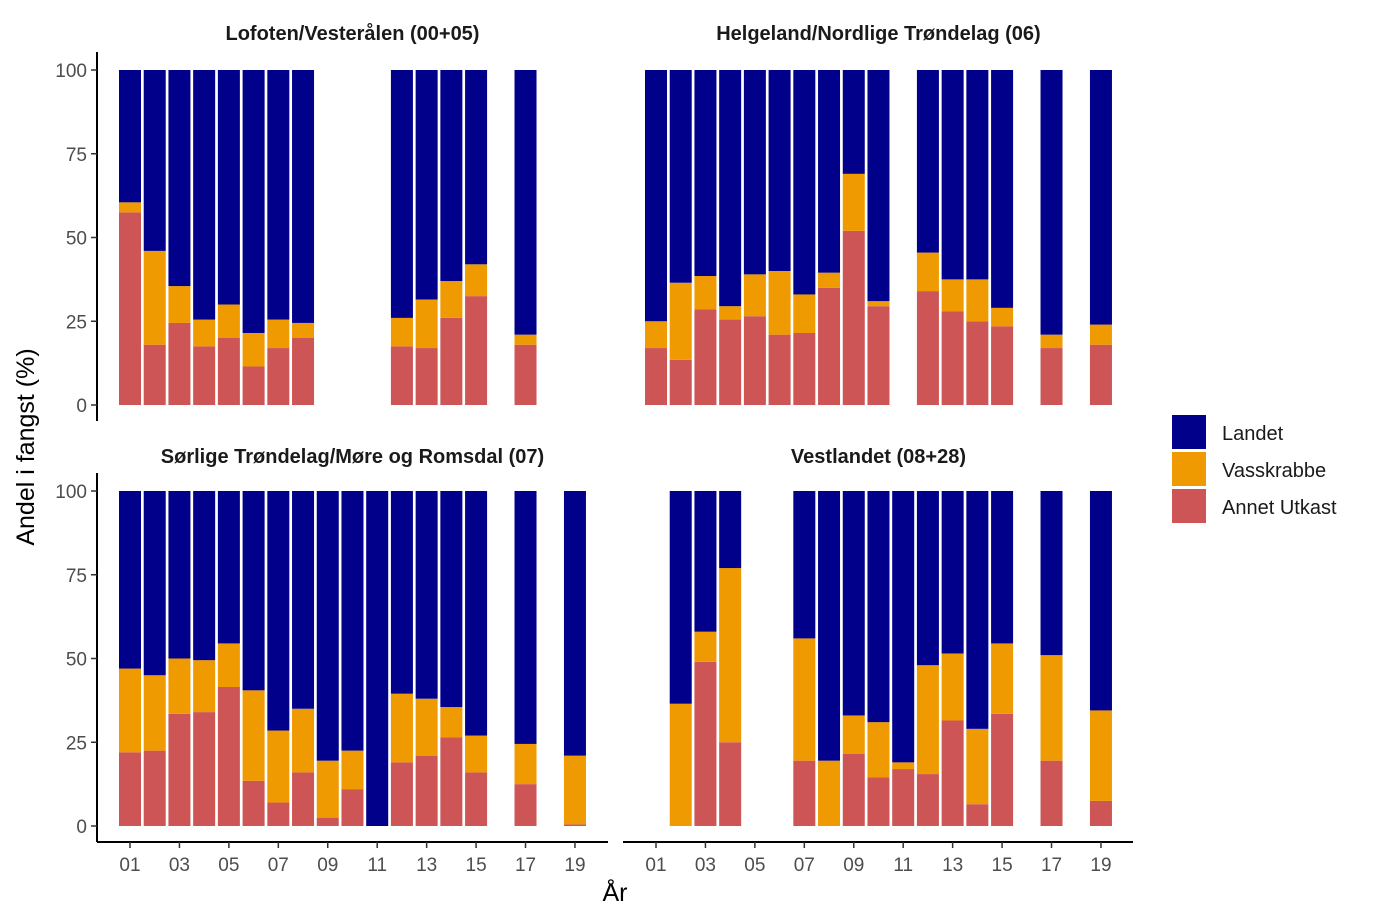  I want to click on y-tick-label: 25, so click(76, 322).